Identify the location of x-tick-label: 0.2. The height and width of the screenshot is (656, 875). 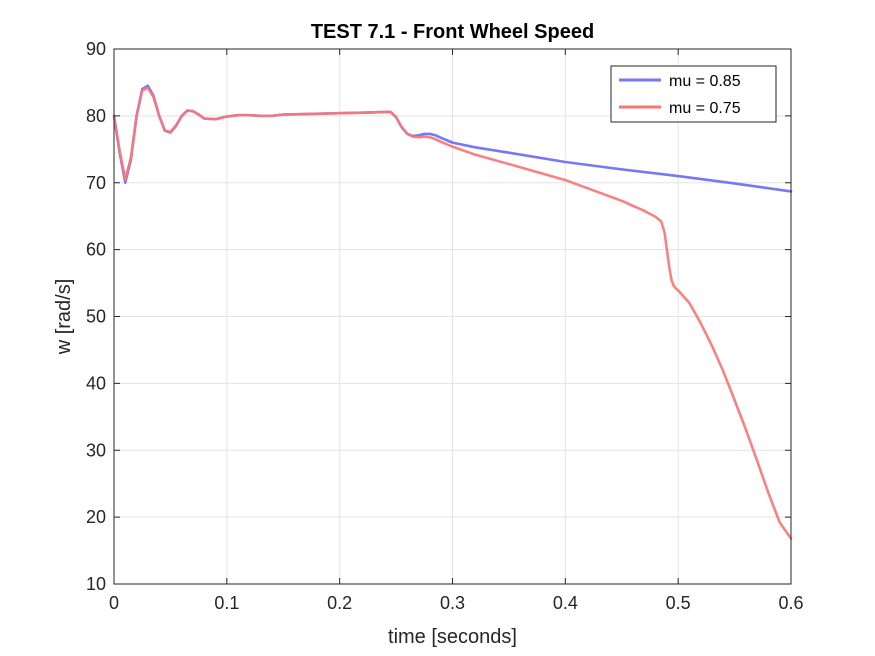
(339, 603).